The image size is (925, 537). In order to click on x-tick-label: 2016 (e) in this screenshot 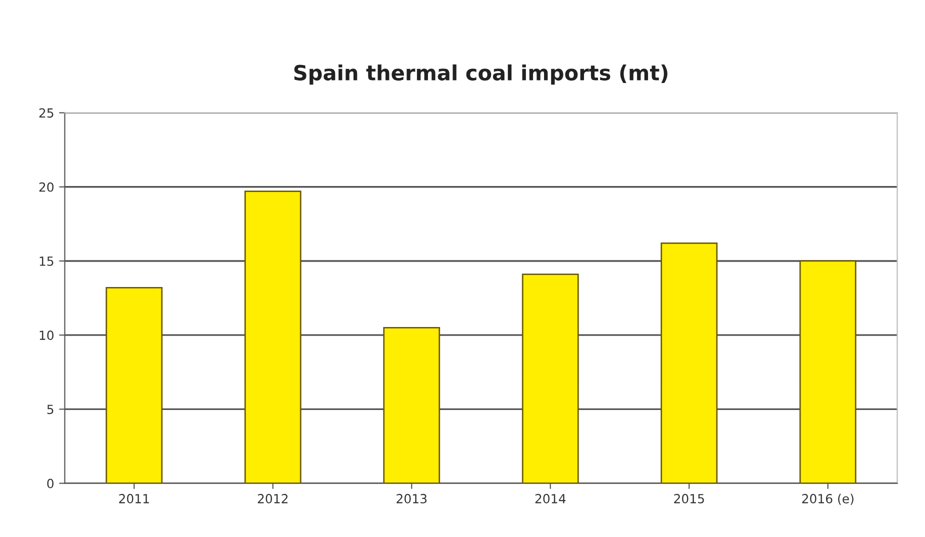, I will do `click(828, 499)`.